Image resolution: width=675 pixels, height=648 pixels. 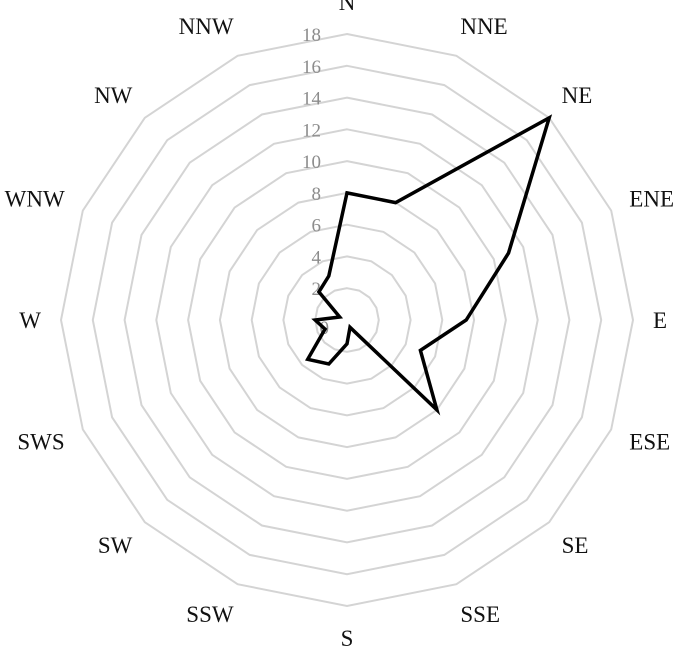 What do you see at coordinates (480, 614) in the screenshot?
I see `category-label-sse: SSE` at bounding box center [480, 614].